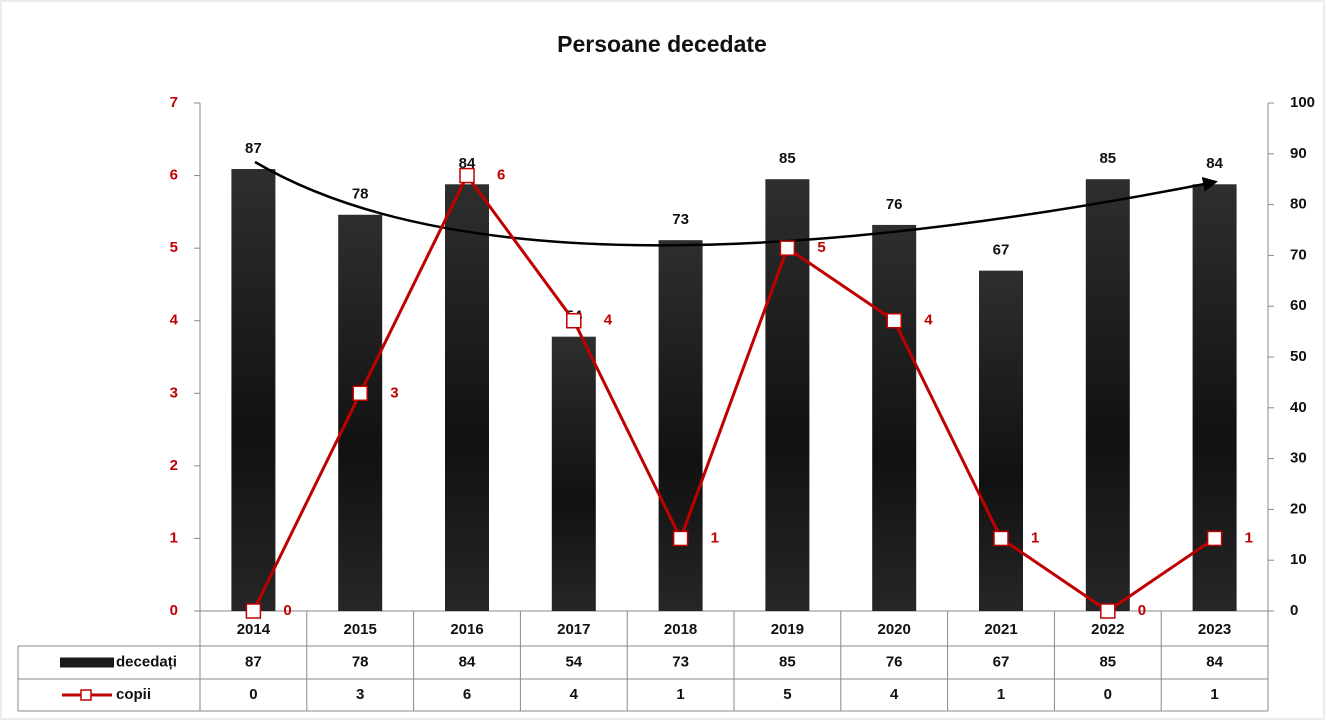  I want to click on x-tick-label: 2019, so click(787, 629).